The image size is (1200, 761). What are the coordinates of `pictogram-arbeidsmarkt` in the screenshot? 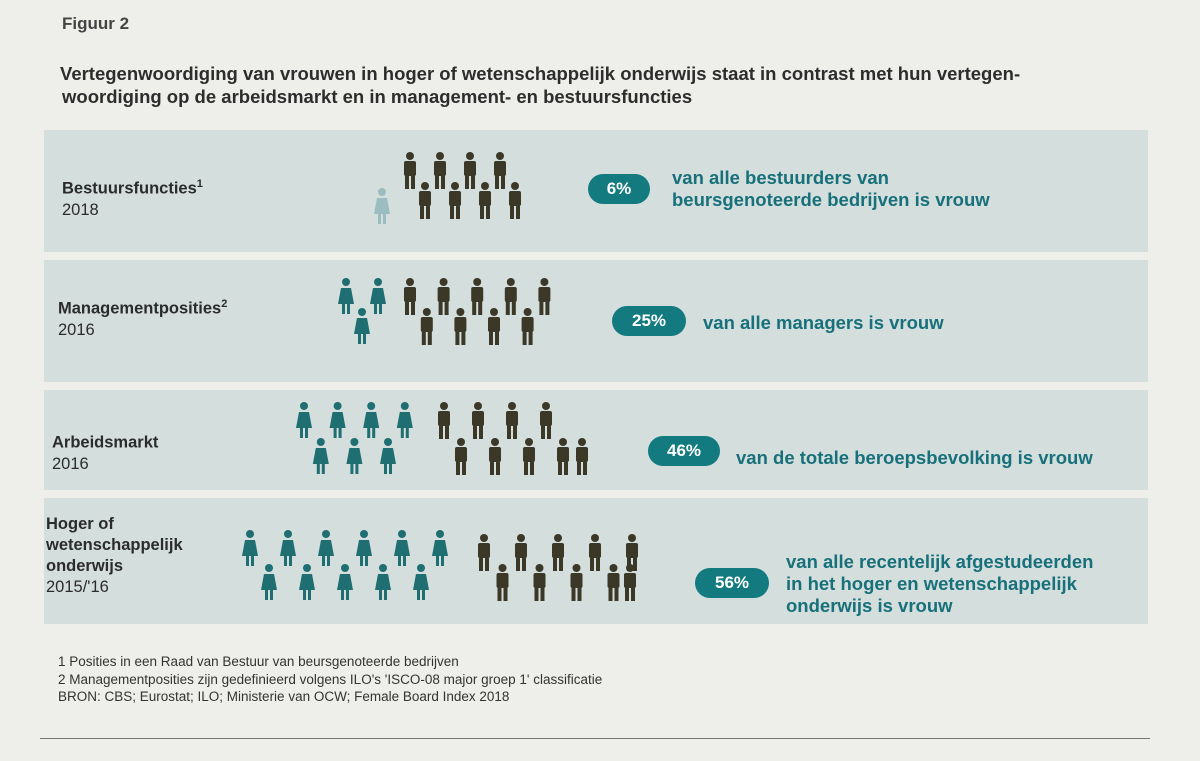 It's located at (442, 438).